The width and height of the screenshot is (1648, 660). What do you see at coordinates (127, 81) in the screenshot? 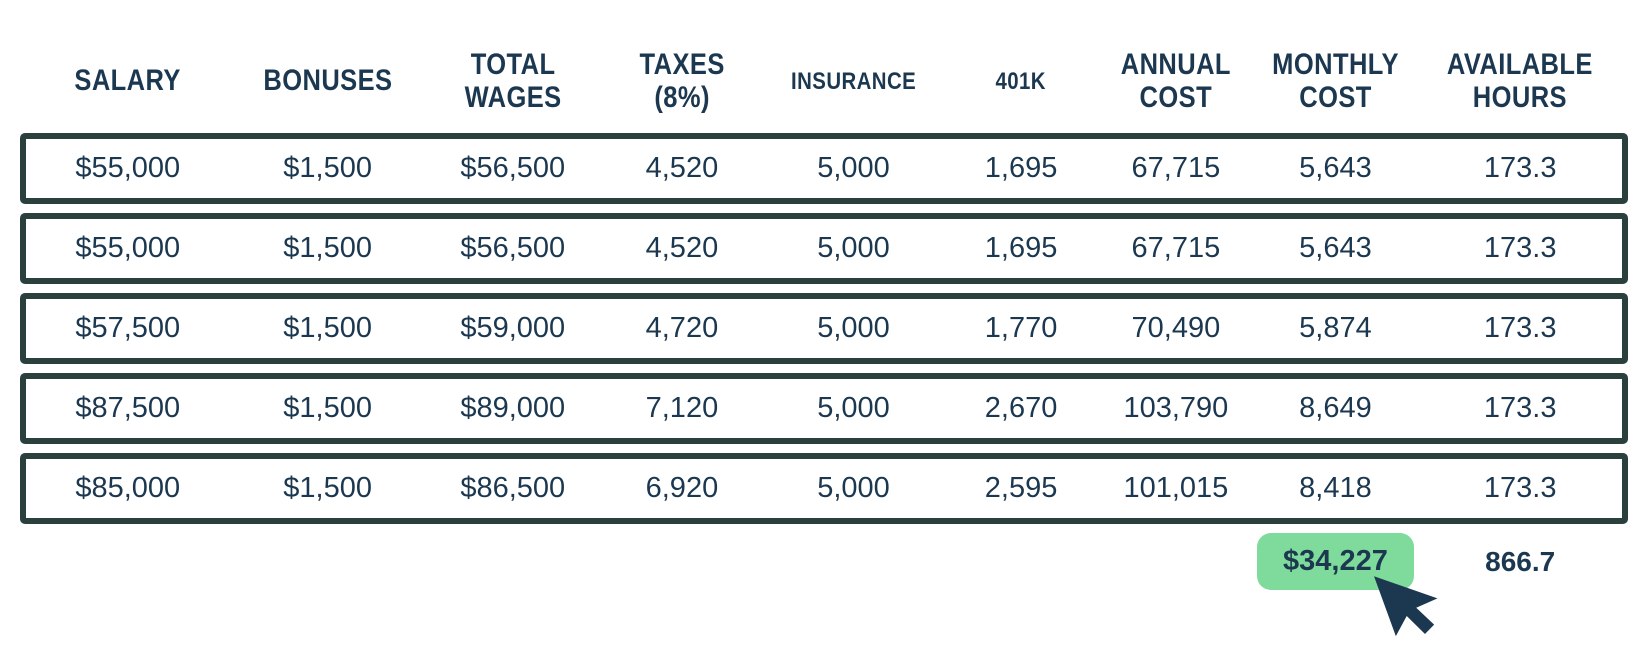
I see `column-header-salary: SALARY` at bounding box center [127, 81].